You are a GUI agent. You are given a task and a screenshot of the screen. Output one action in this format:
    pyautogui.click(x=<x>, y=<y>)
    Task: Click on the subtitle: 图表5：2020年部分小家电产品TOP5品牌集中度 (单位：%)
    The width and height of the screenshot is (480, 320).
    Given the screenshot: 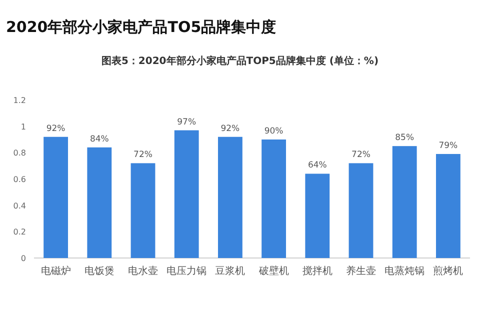 What is the action you would take?
    pyautogui.click(x=240, y=61)
    